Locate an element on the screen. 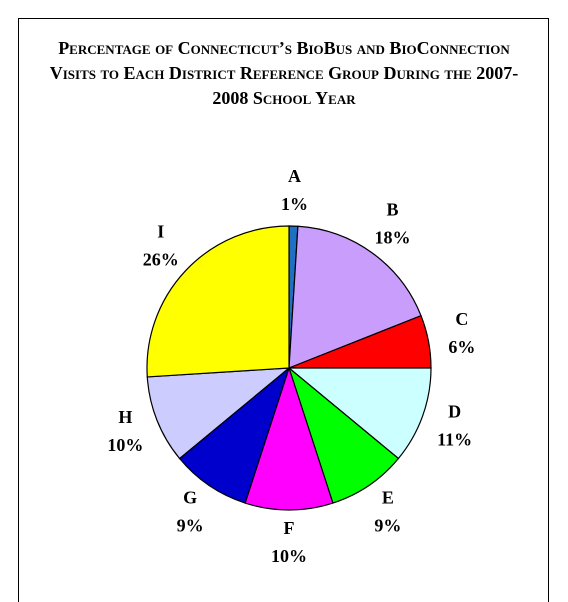  slice-value-label: 11% is located at coordinates (454, 440).